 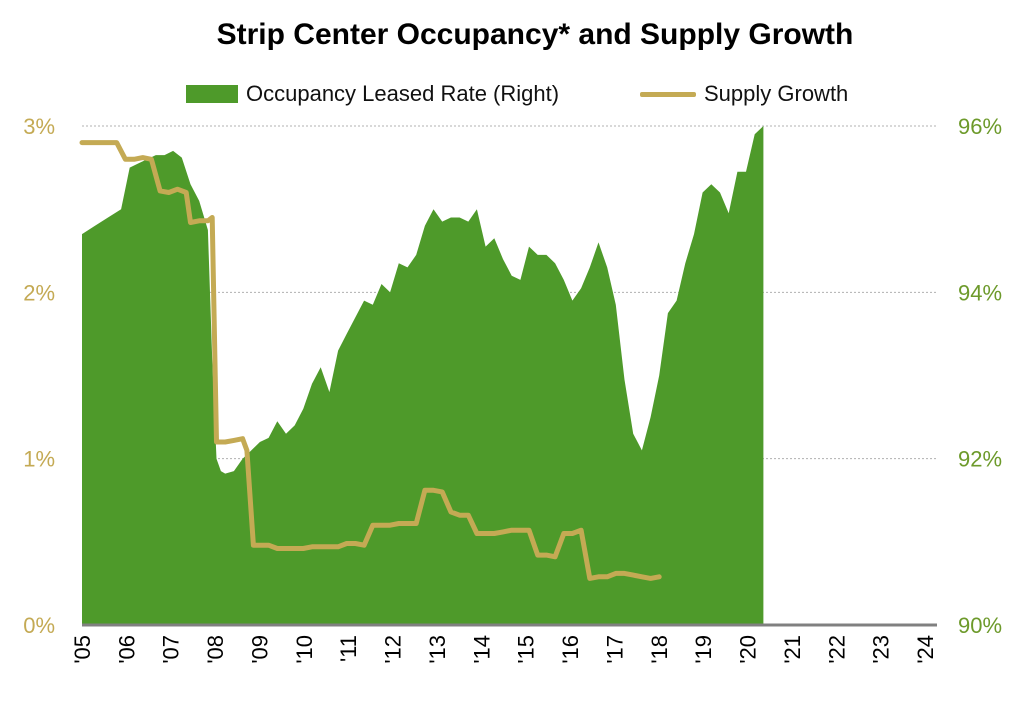 I want to click on y-left-tick-label: 2%, so click(x=39, y=292).